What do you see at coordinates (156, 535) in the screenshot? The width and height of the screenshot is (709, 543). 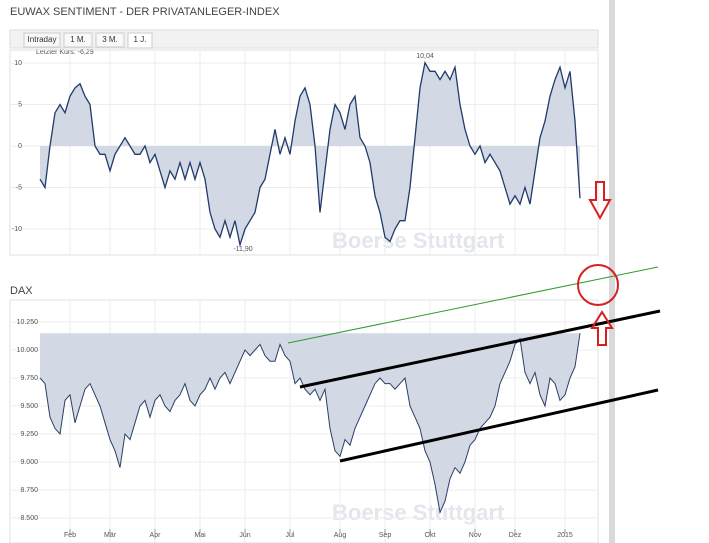 I see `x-tick-label: Apr` at bounding box center [156, 535].